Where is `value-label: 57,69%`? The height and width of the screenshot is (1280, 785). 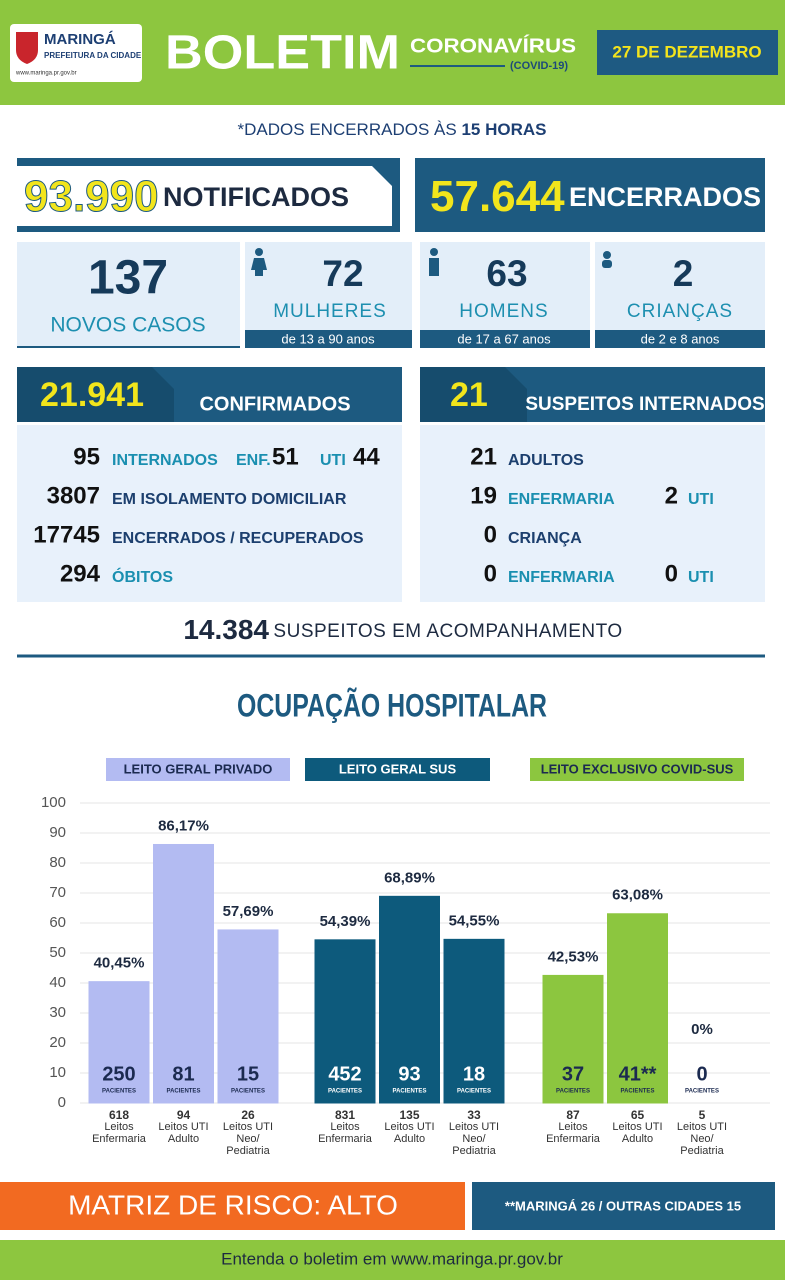
value-label: 57,69% is located at coordinates (248, 911).